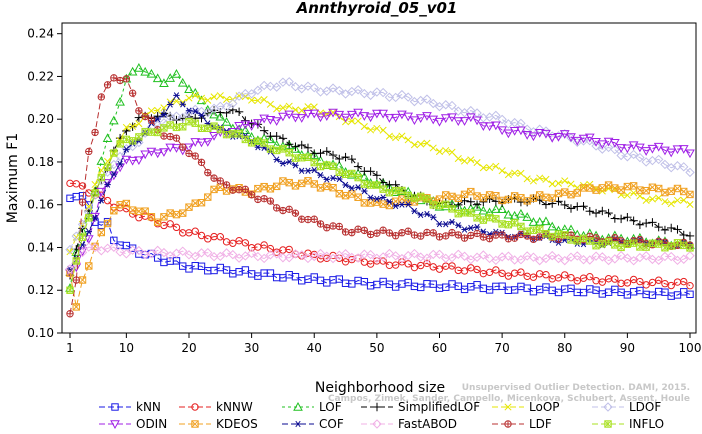  I want to click on x-tick-label: 20, so click(188, 348).